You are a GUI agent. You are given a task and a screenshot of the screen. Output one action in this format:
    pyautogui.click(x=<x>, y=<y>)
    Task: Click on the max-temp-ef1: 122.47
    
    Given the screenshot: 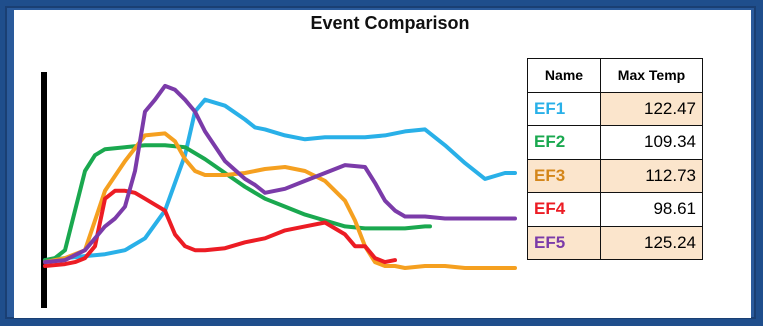 What is the action you would take?
    pyautogui.click(x=651, y=108)
    